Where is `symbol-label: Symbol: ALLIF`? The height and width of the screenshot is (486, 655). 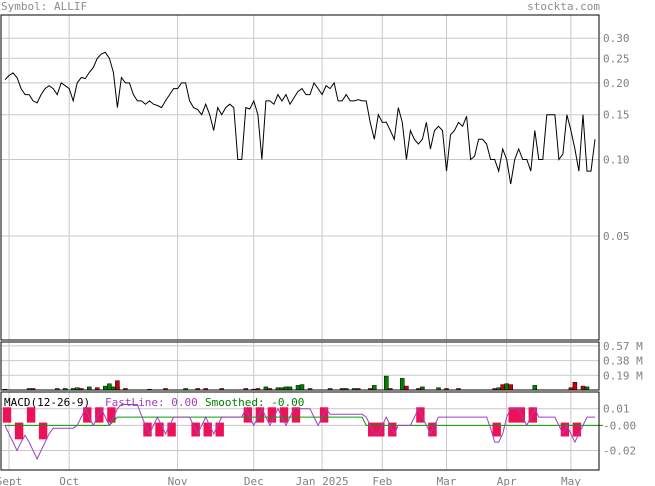 symbol-label: Symbol: ALLIF is located at coordinates (44, 6).